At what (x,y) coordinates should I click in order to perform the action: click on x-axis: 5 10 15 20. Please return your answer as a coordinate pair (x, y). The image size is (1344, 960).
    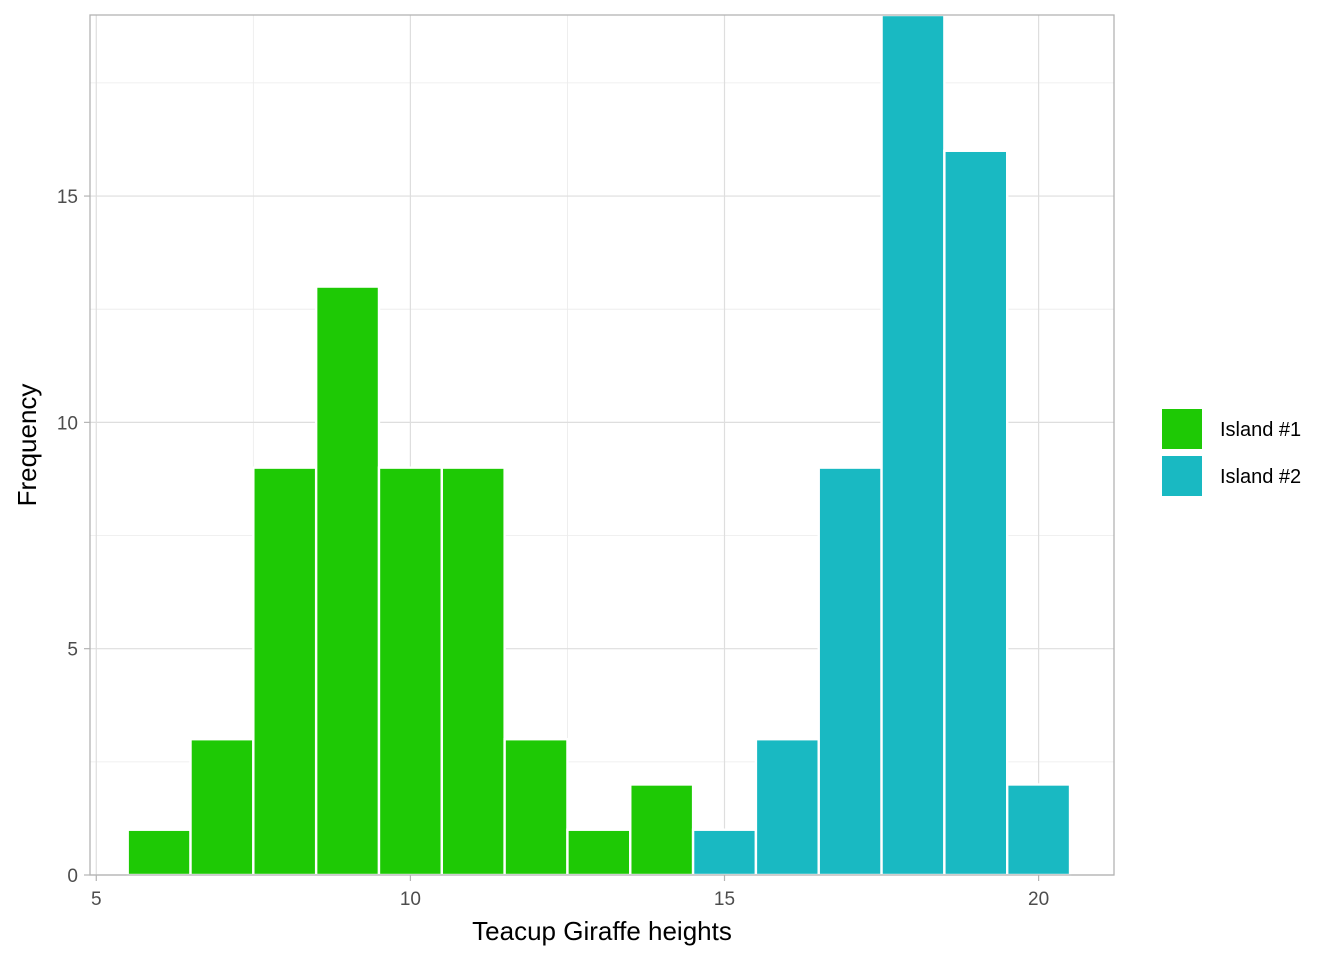
    Looking at the image, I should click on (570, 892).